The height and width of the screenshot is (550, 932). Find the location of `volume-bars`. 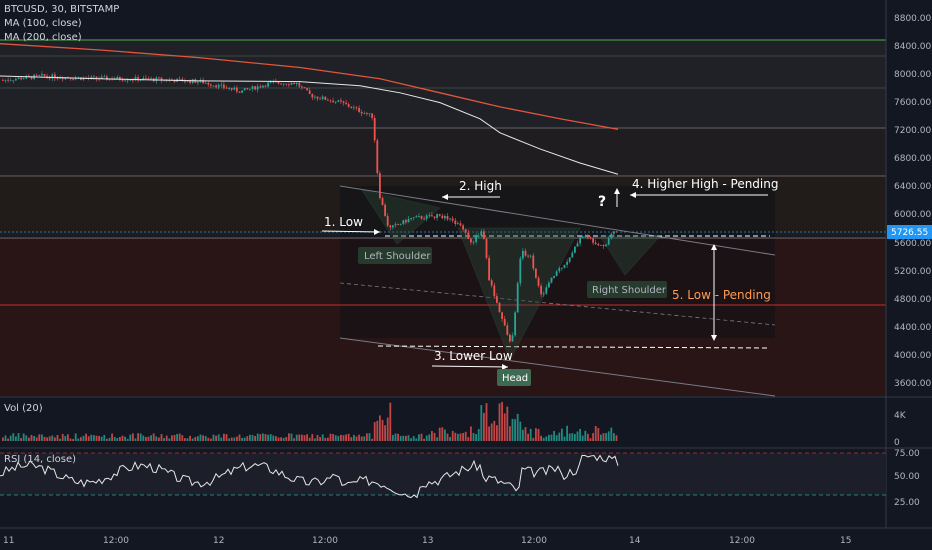

volume-bars is located at coordinates (310, 421).